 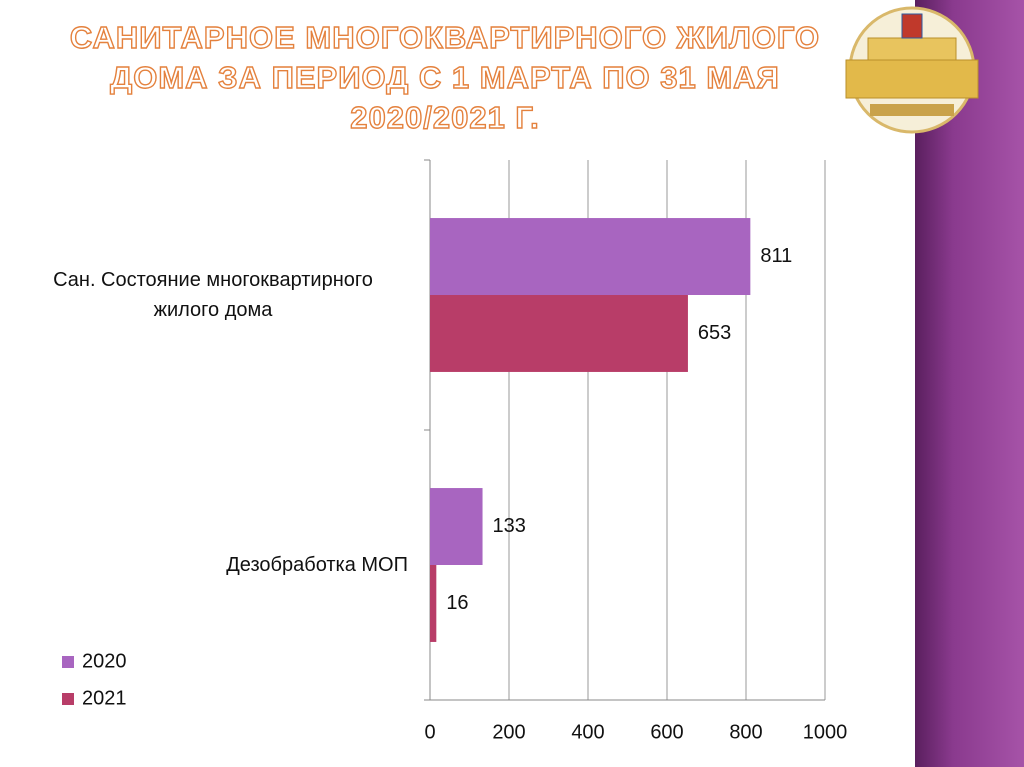 What do you see at coordinates (745, 732) in the screenshot?
I see `x-tick-label: 800` at bounding box center [745, 732].